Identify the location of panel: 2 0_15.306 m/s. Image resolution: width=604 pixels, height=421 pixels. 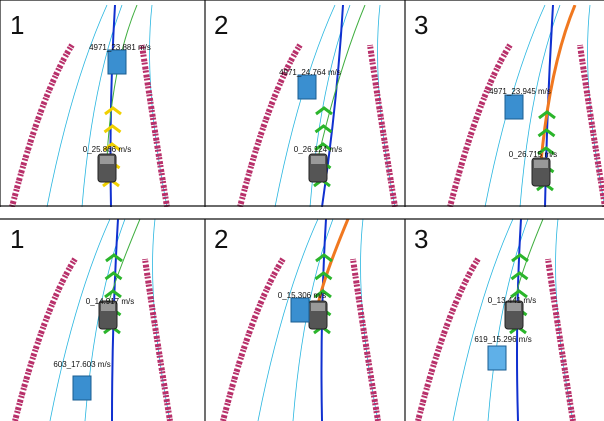
(297, 320).